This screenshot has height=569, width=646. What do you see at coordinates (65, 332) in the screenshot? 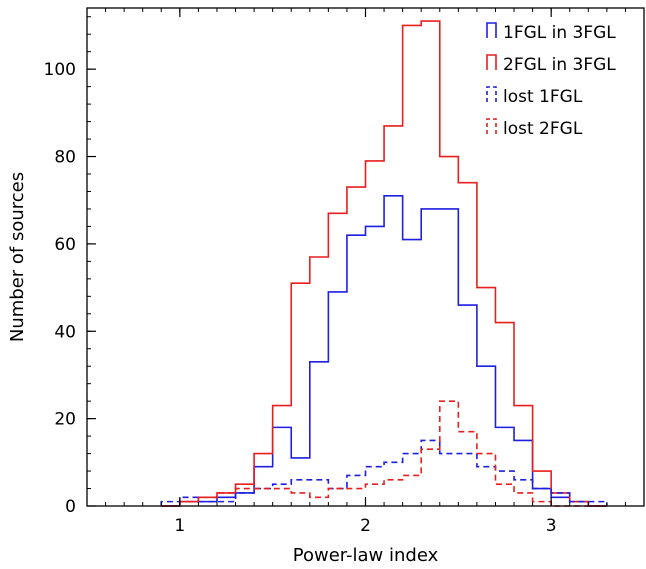
I see `y-tick-label: 40` at bounding box center [65, 332].